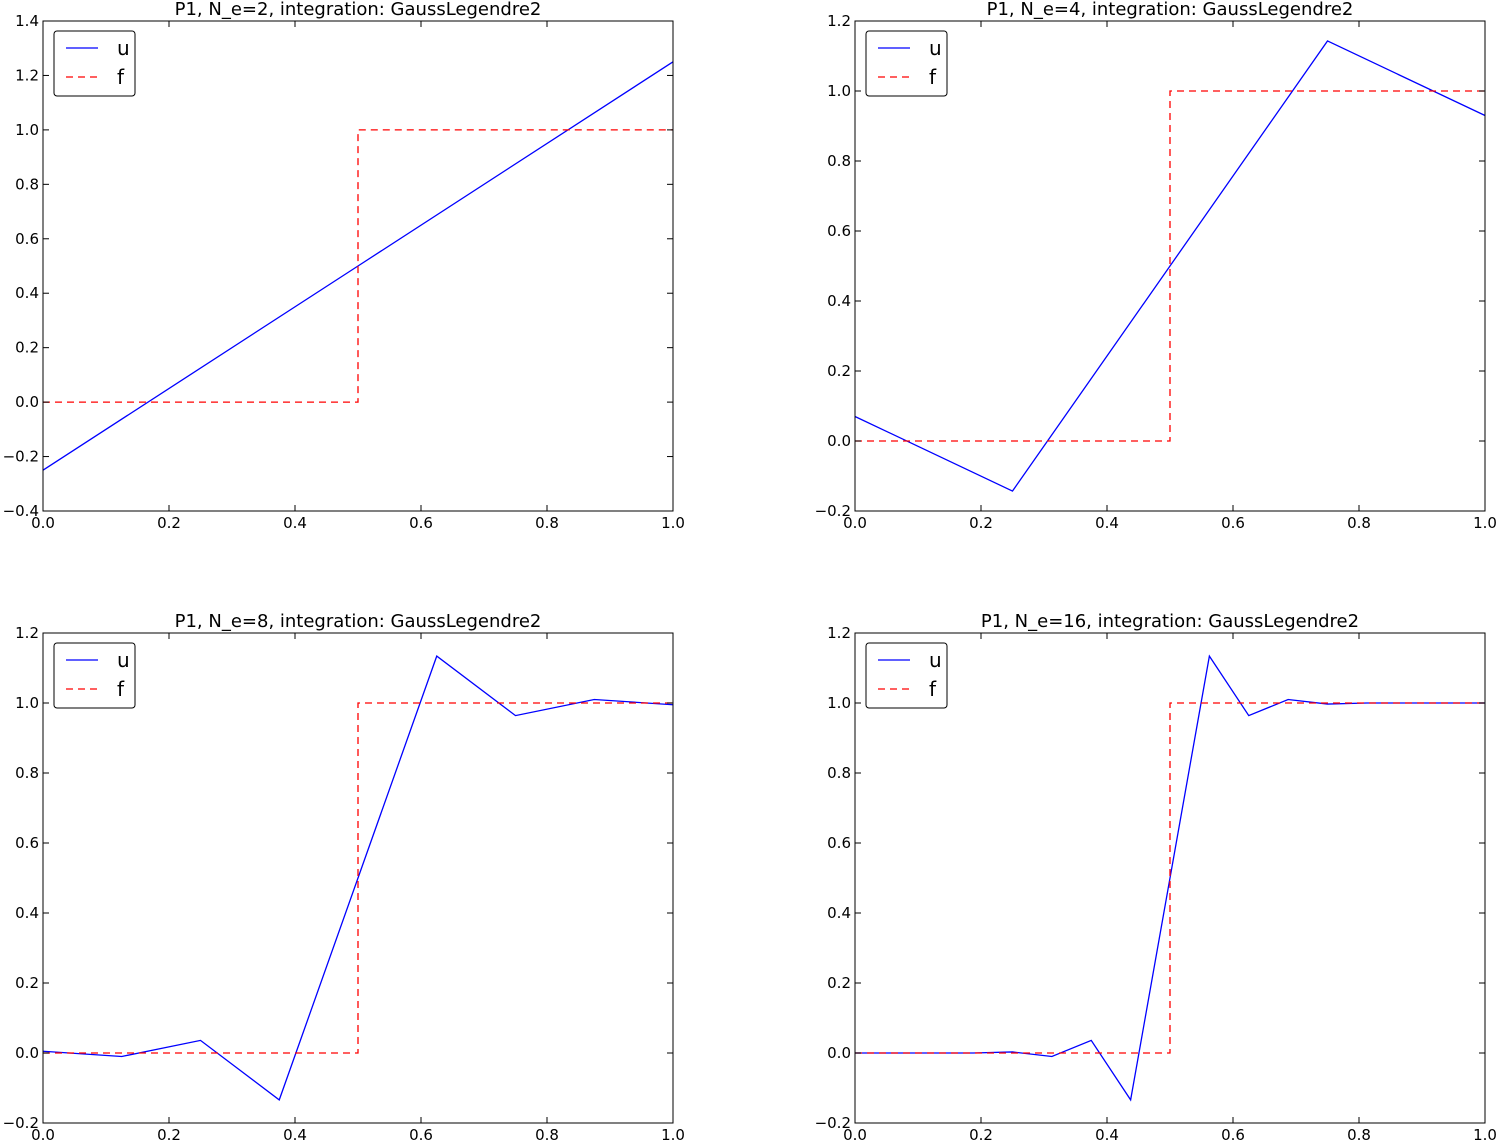  I want to click on chart-title: P1, N_e=16, integration: GaussLegendre2, so click(1170, 621).